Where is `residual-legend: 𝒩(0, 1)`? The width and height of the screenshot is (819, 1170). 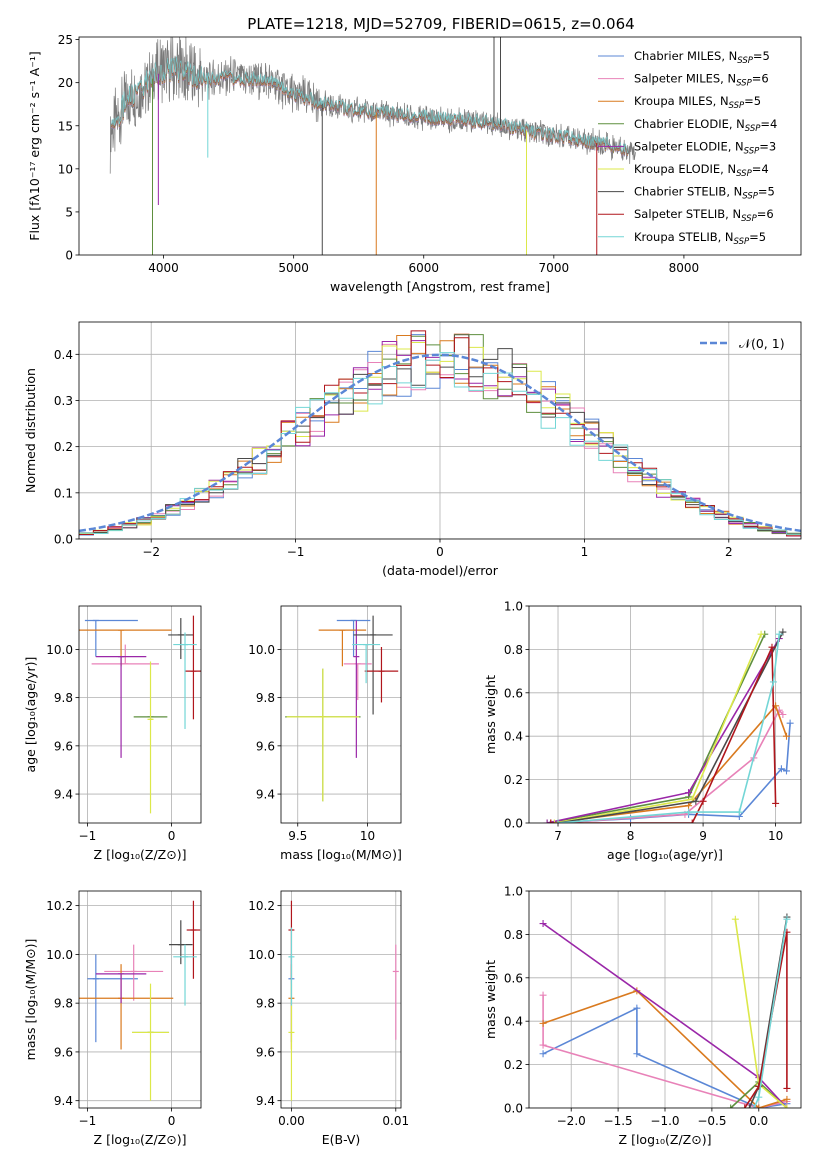 residual-legend: 𝒩(0, 1) is located at coordinates (742, 343).